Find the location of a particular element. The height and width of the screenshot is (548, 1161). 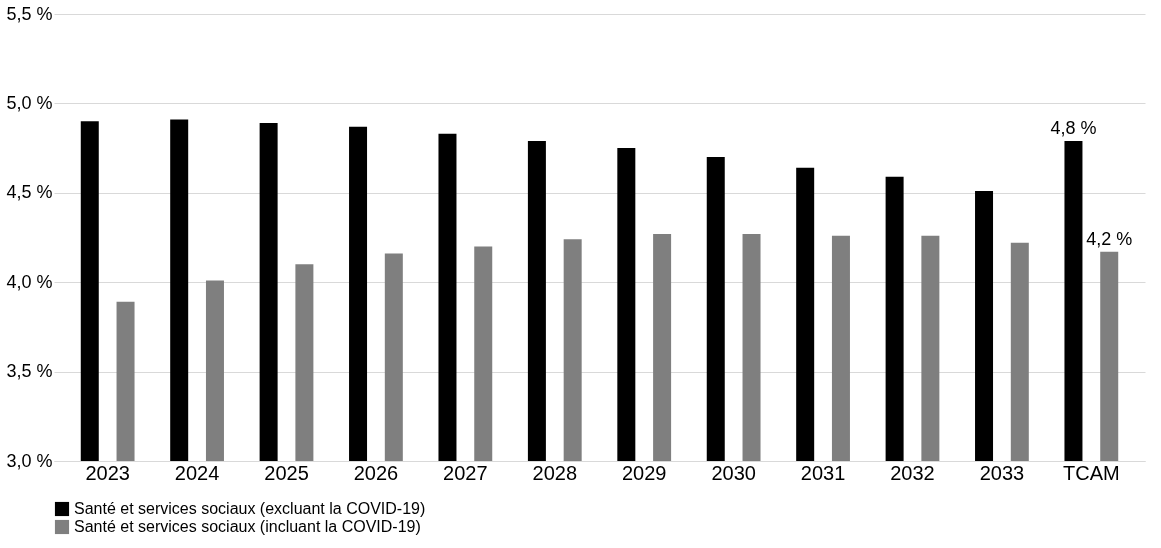

y-tick-label: 3,0 % is located at coordinates (29, 460).